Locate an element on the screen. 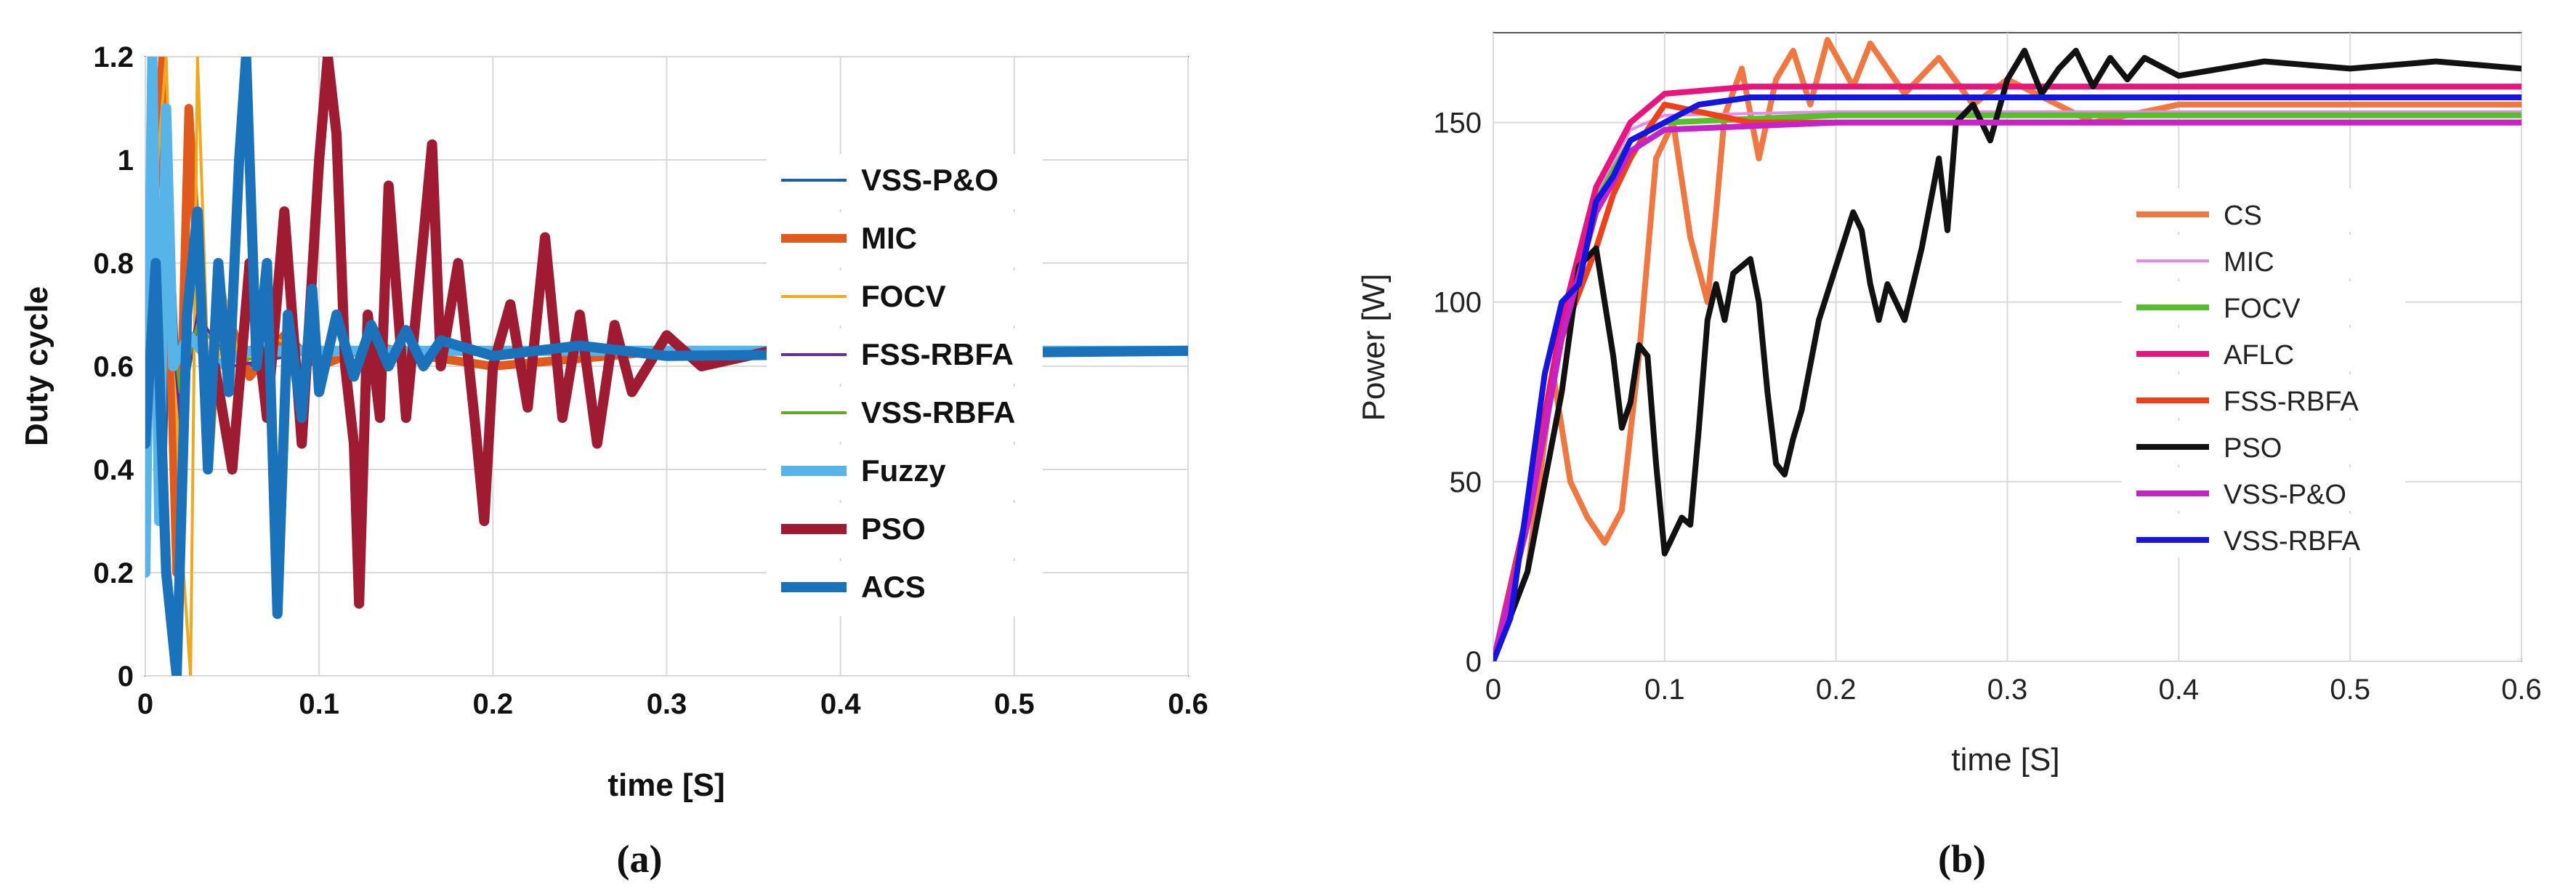  legend-label: Fuzzy is located at coordinates (904, 470).